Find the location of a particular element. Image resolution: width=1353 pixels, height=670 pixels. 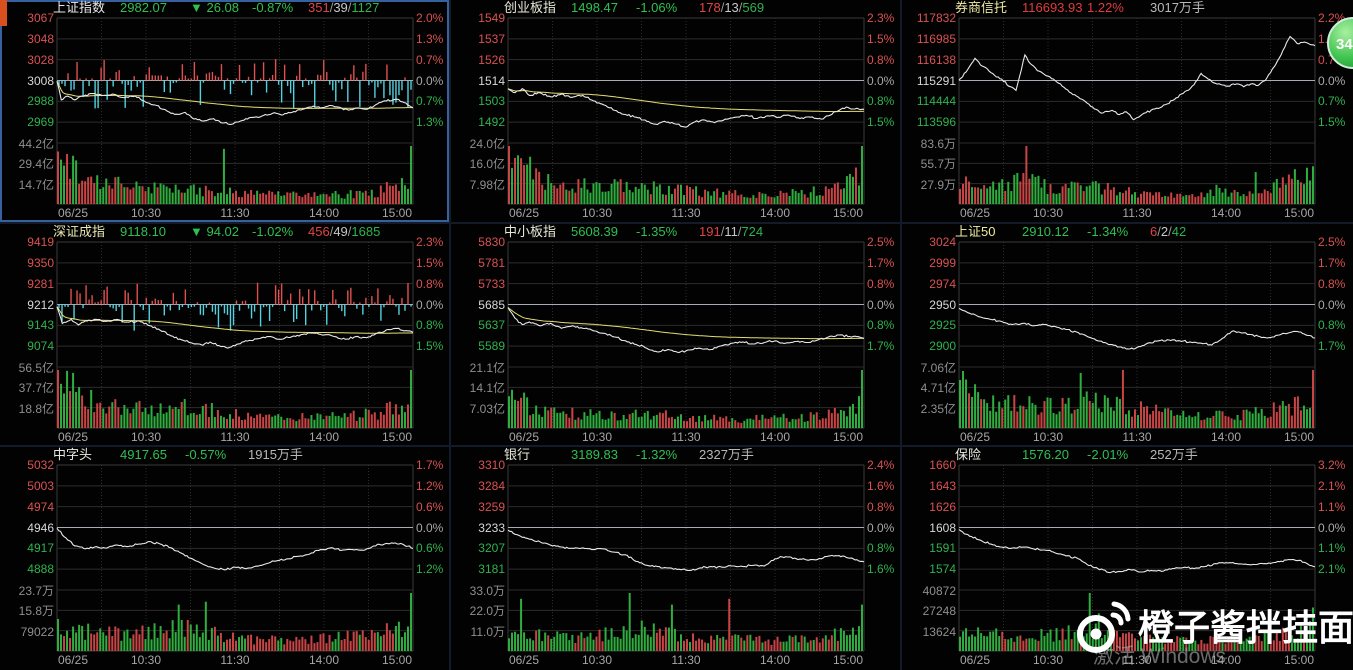

price-axis-label: 2999 is located at coordinates (942, 262).